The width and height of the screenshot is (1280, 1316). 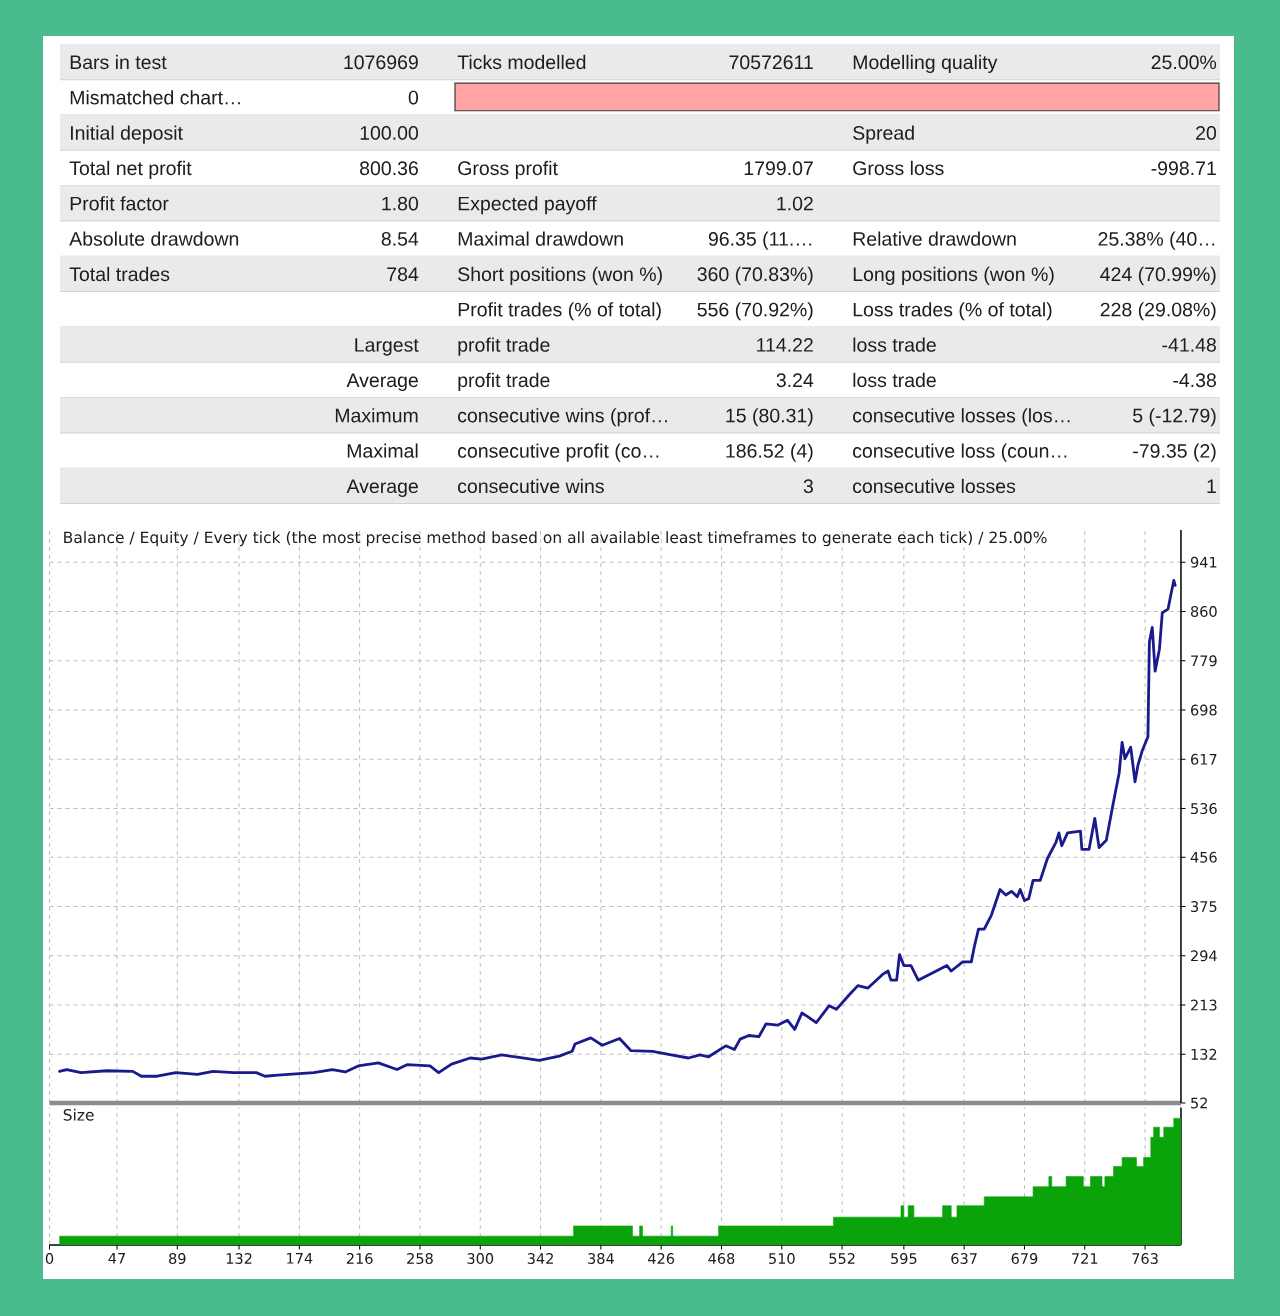 What do you see at coordinates (782, 1259) in the screenshot?
I see `x-tick-label: 510` at bounding box center [782, 1259].